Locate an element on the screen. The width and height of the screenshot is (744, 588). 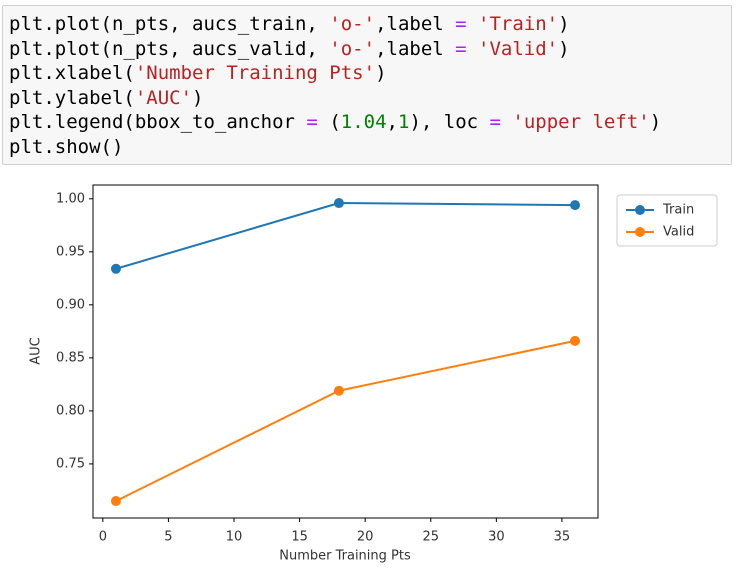
code-token: 1.04 is located at coordinates (363, 122).